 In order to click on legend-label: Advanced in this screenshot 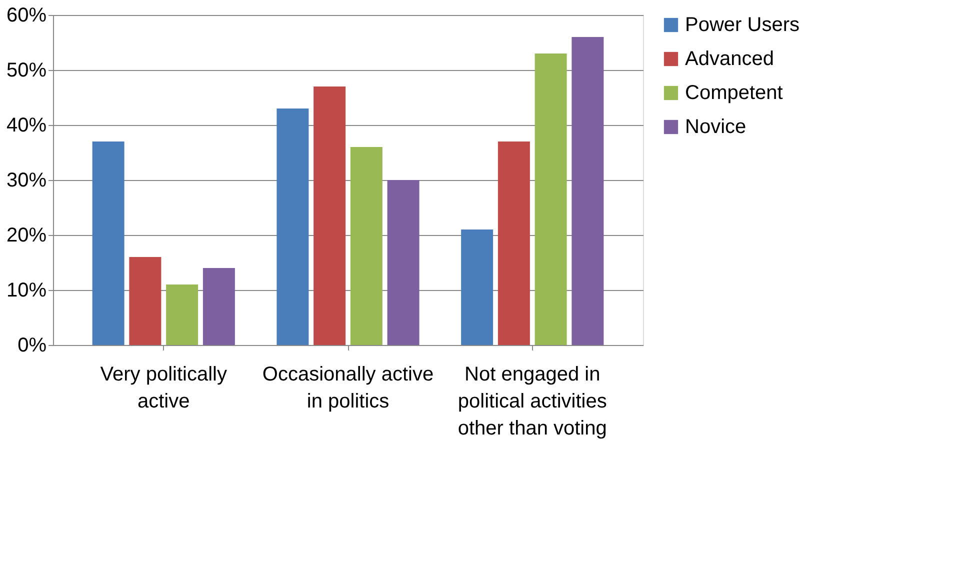, I will do `click(729, 59)`.